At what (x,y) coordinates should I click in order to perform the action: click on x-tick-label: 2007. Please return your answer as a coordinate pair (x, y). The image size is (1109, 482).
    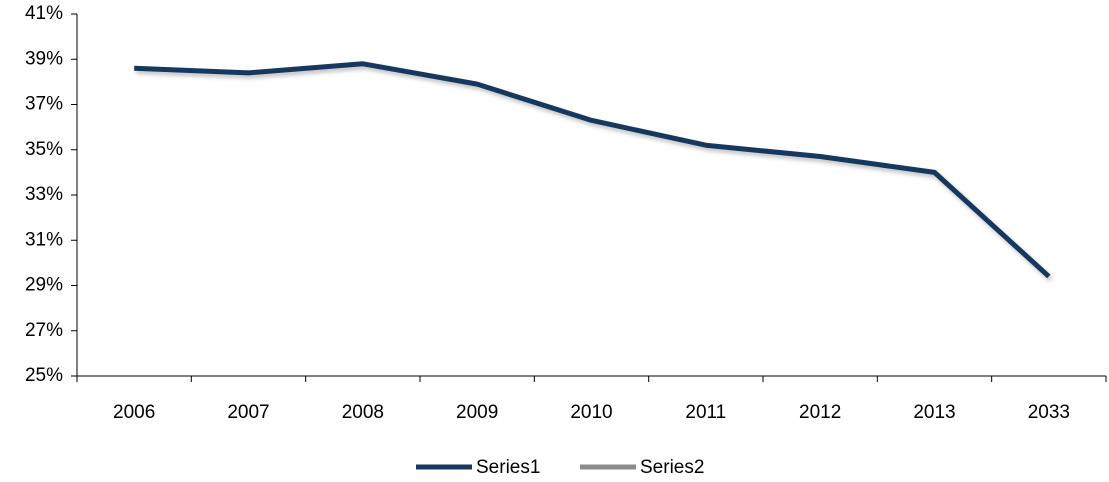
    Looking at the image, I should click on (248, 412).